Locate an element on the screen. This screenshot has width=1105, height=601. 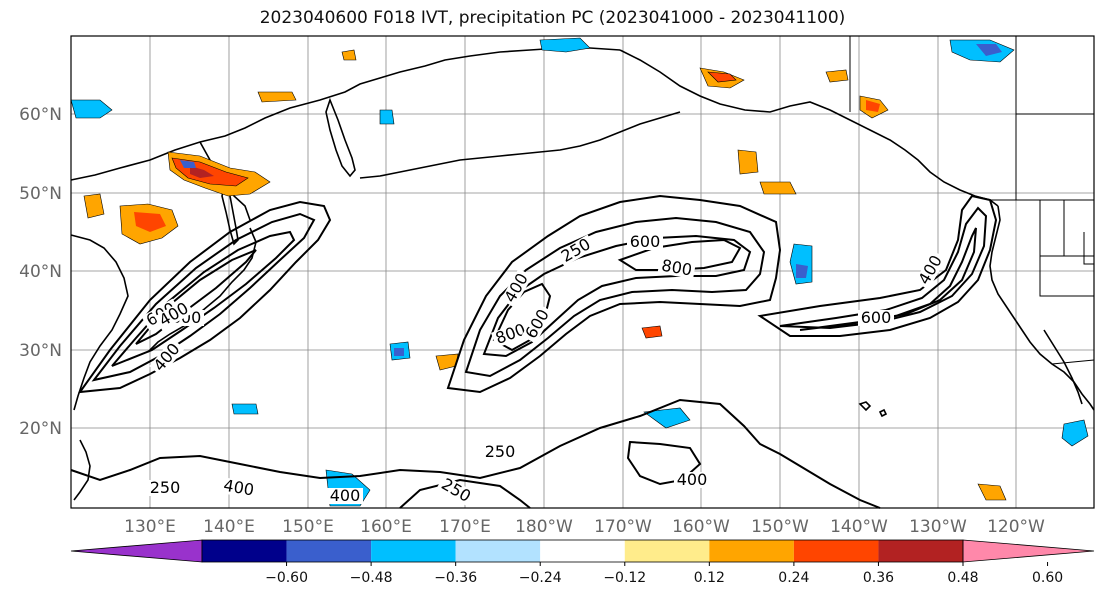
colorbar-extend-high is located at coordinates (1028, 551).